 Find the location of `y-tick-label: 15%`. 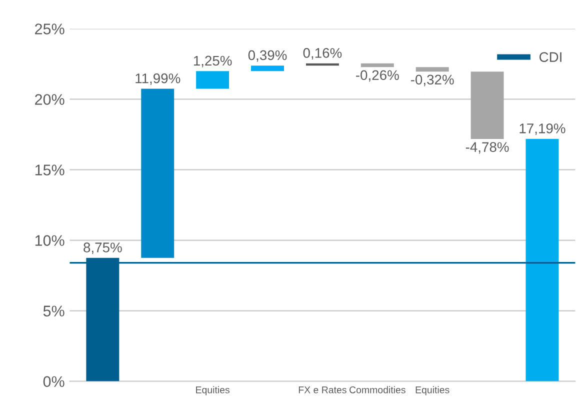

y-tick-label: 15% is located at coordinates (49, 170).